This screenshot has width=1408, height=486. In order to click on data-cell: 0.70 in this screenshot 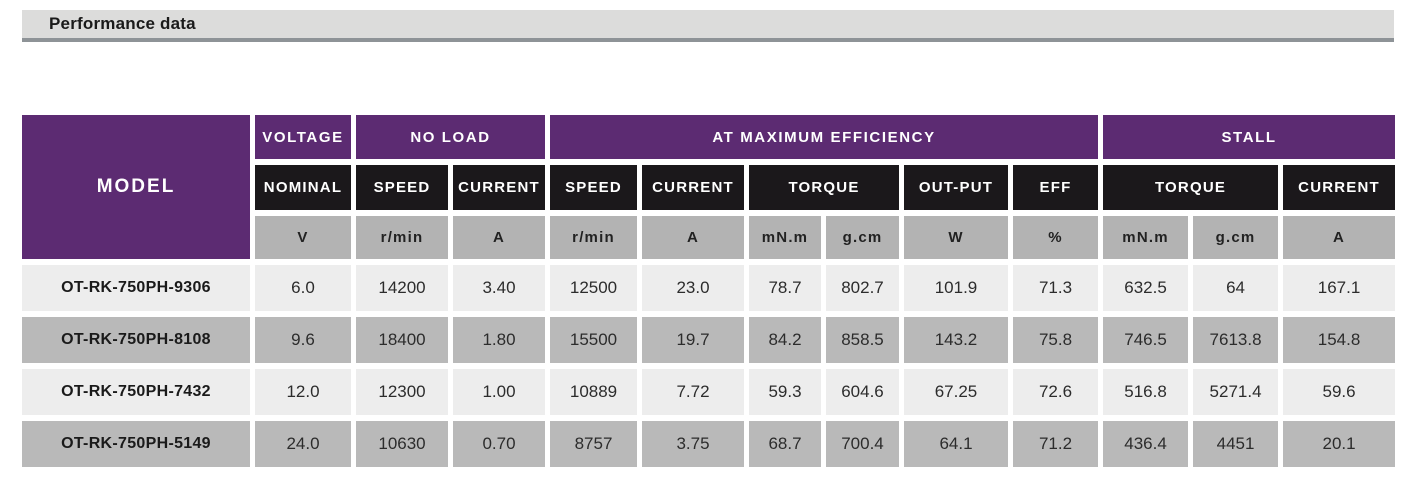, I will do `click(499, 444)`.